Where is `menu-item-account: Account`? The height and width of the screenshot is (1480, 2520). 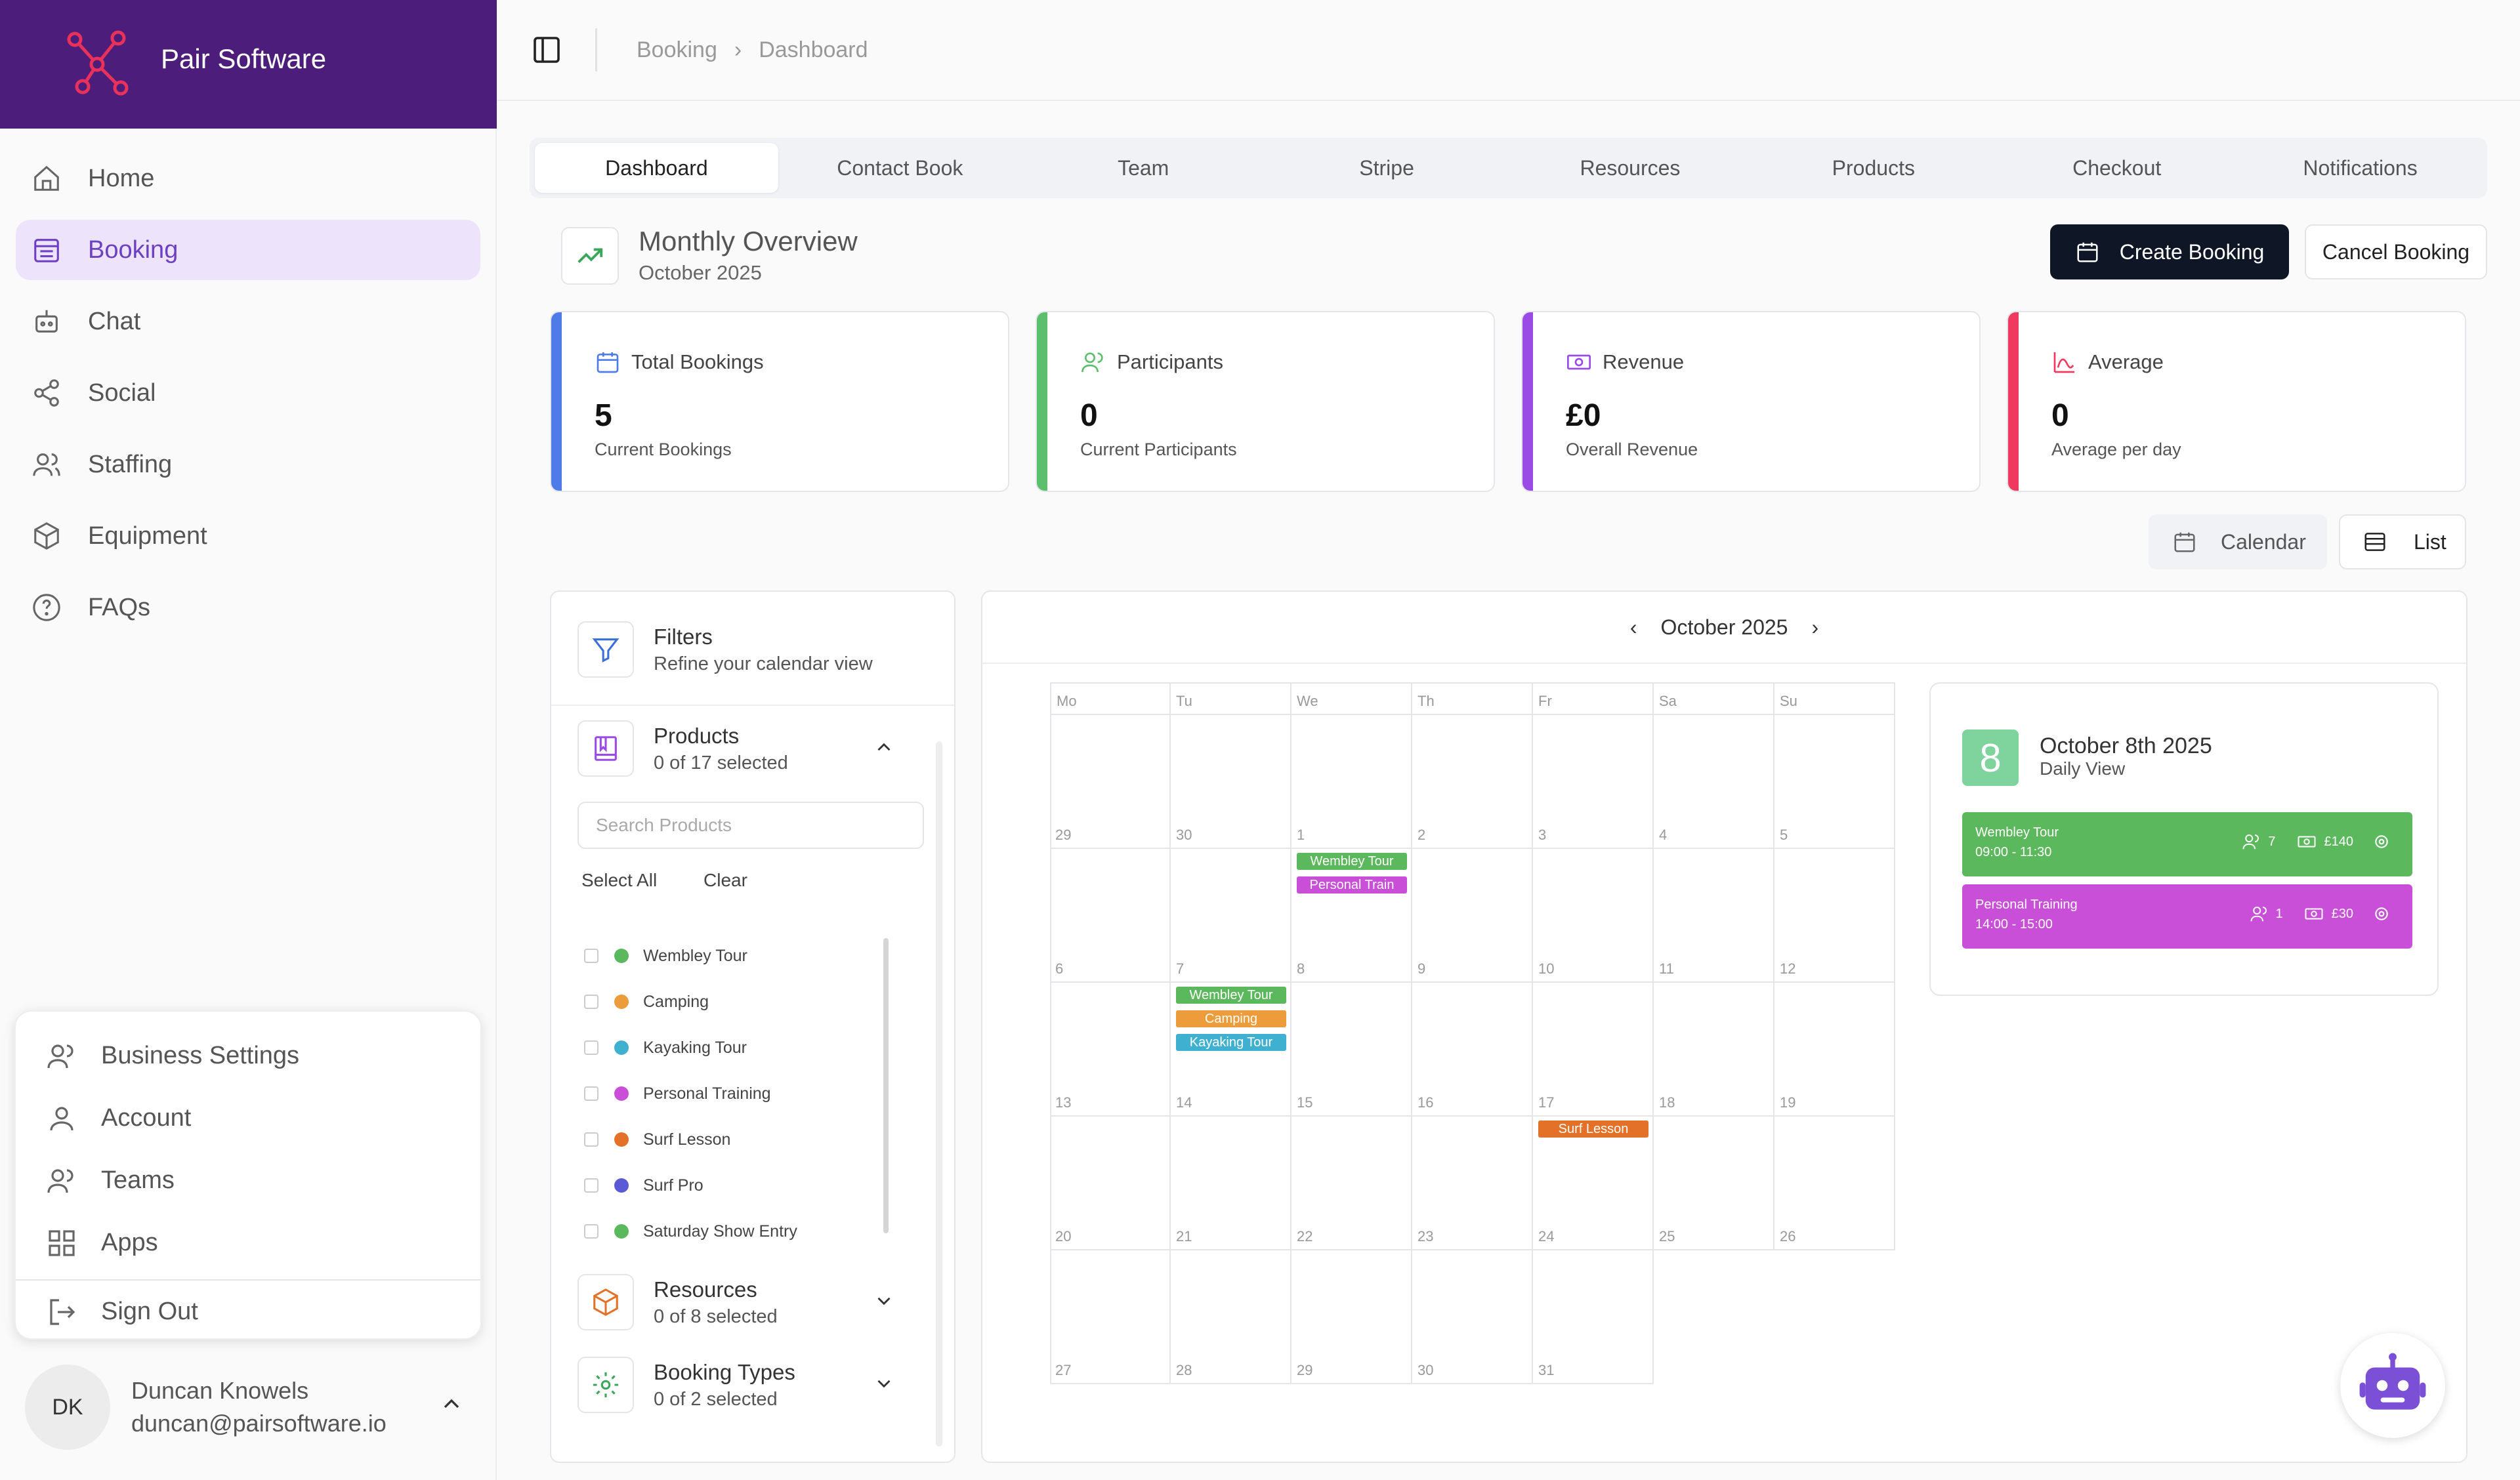 menu-item-account: Account is located at coordinates (248, 1118).